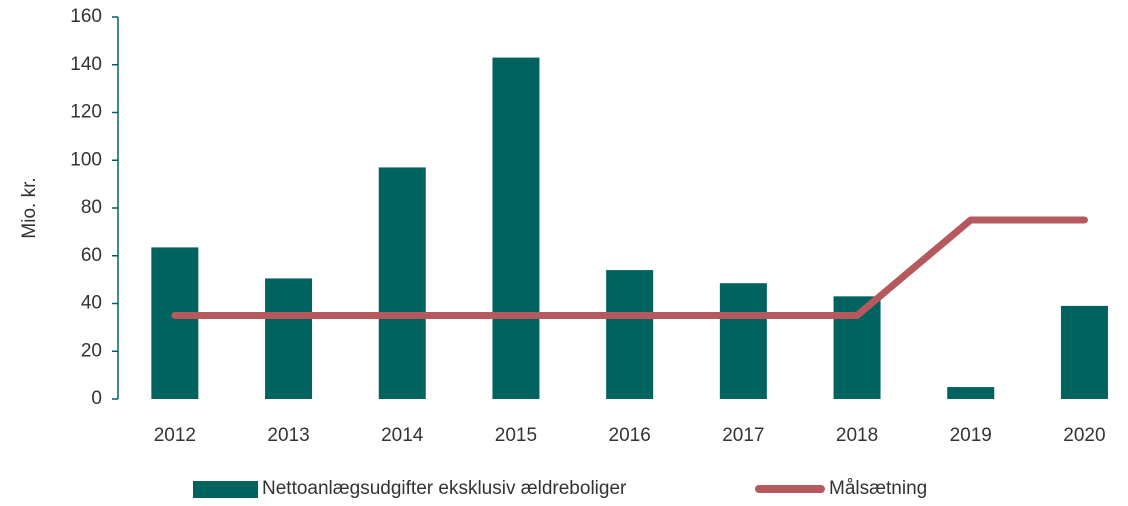  Describe the element at coordinates (288, 435) in the screenshot. I see `x-tick-label: 2013` at that location.